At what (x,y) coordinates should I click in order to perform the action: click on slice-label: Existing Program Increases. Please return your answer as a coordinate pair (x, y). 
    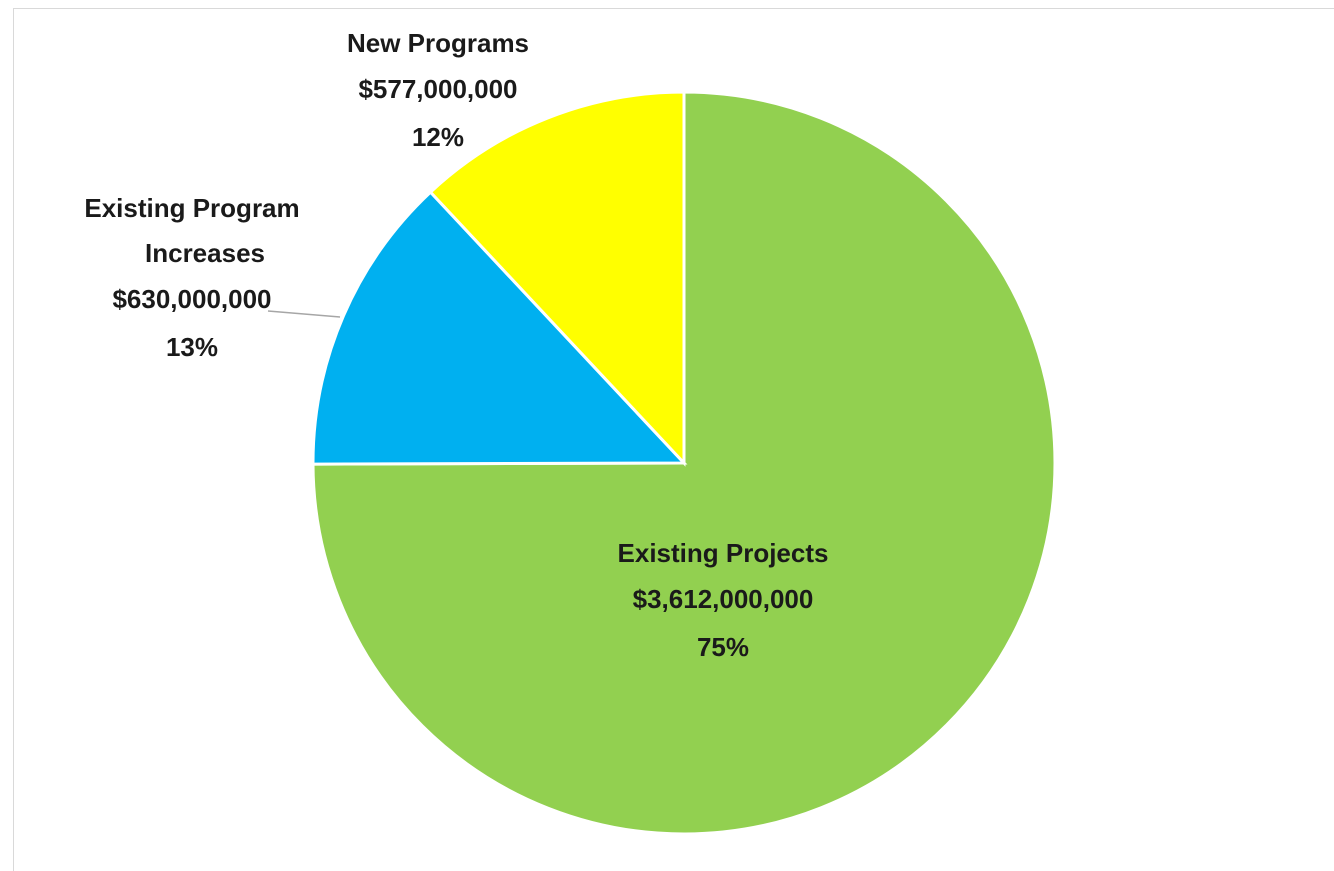
    Looking at the image, I should click on (191, 230).